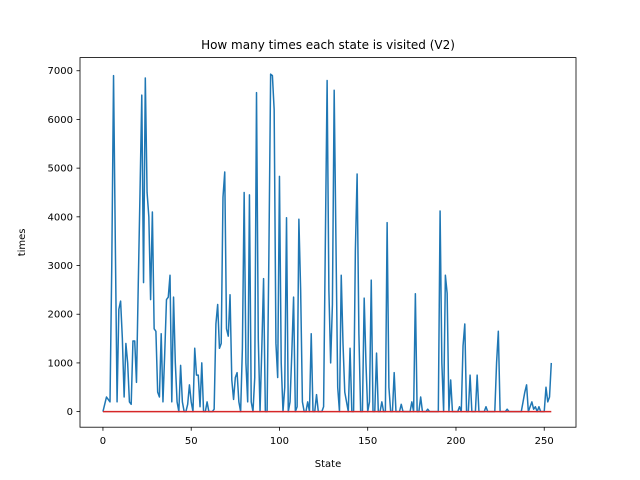 The height and width of the screenshot is (480, 640). I want to click on y-tick-label: 2000, so click(60, 315).